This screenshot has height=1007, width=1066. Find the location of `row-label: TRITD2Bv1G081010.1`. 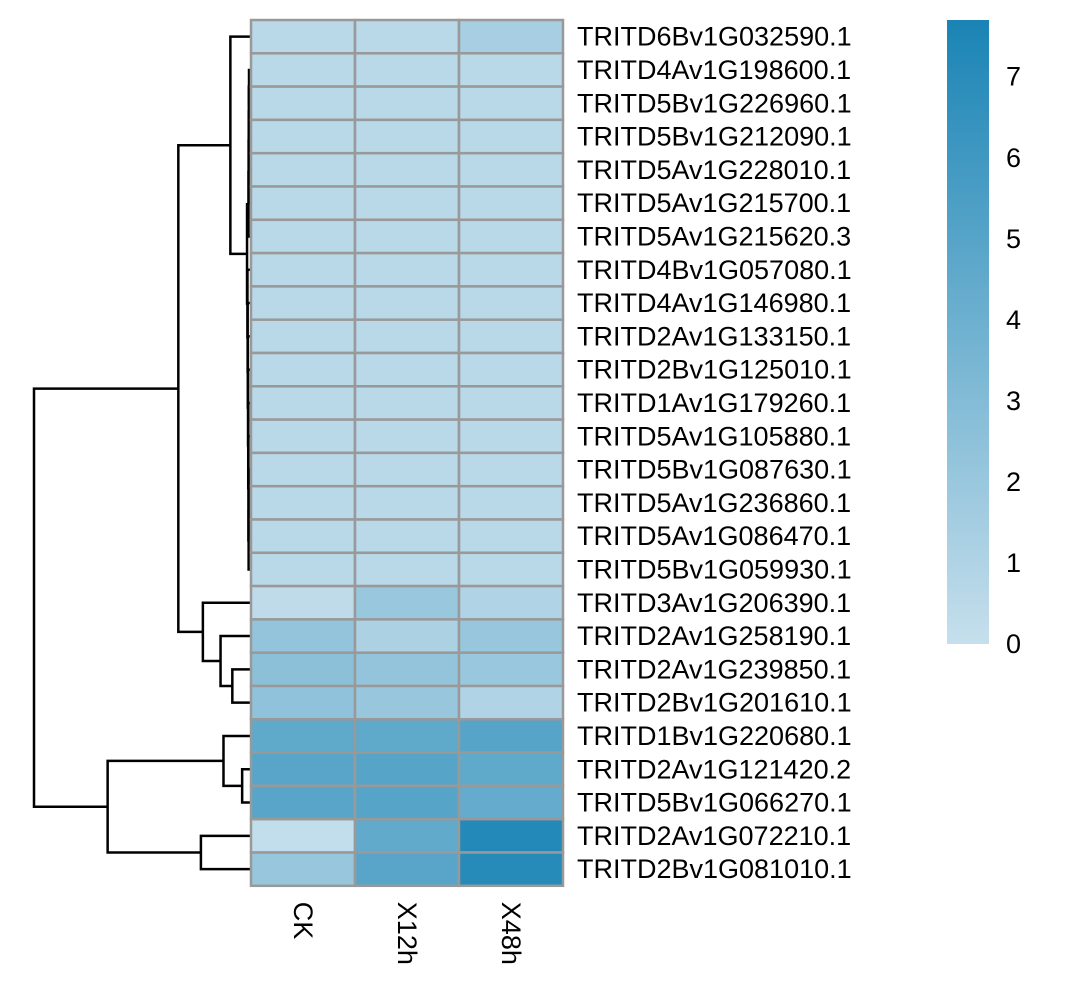

row-label: TRITD2Bv1G081010.1 is located at coordinates (714, 869).